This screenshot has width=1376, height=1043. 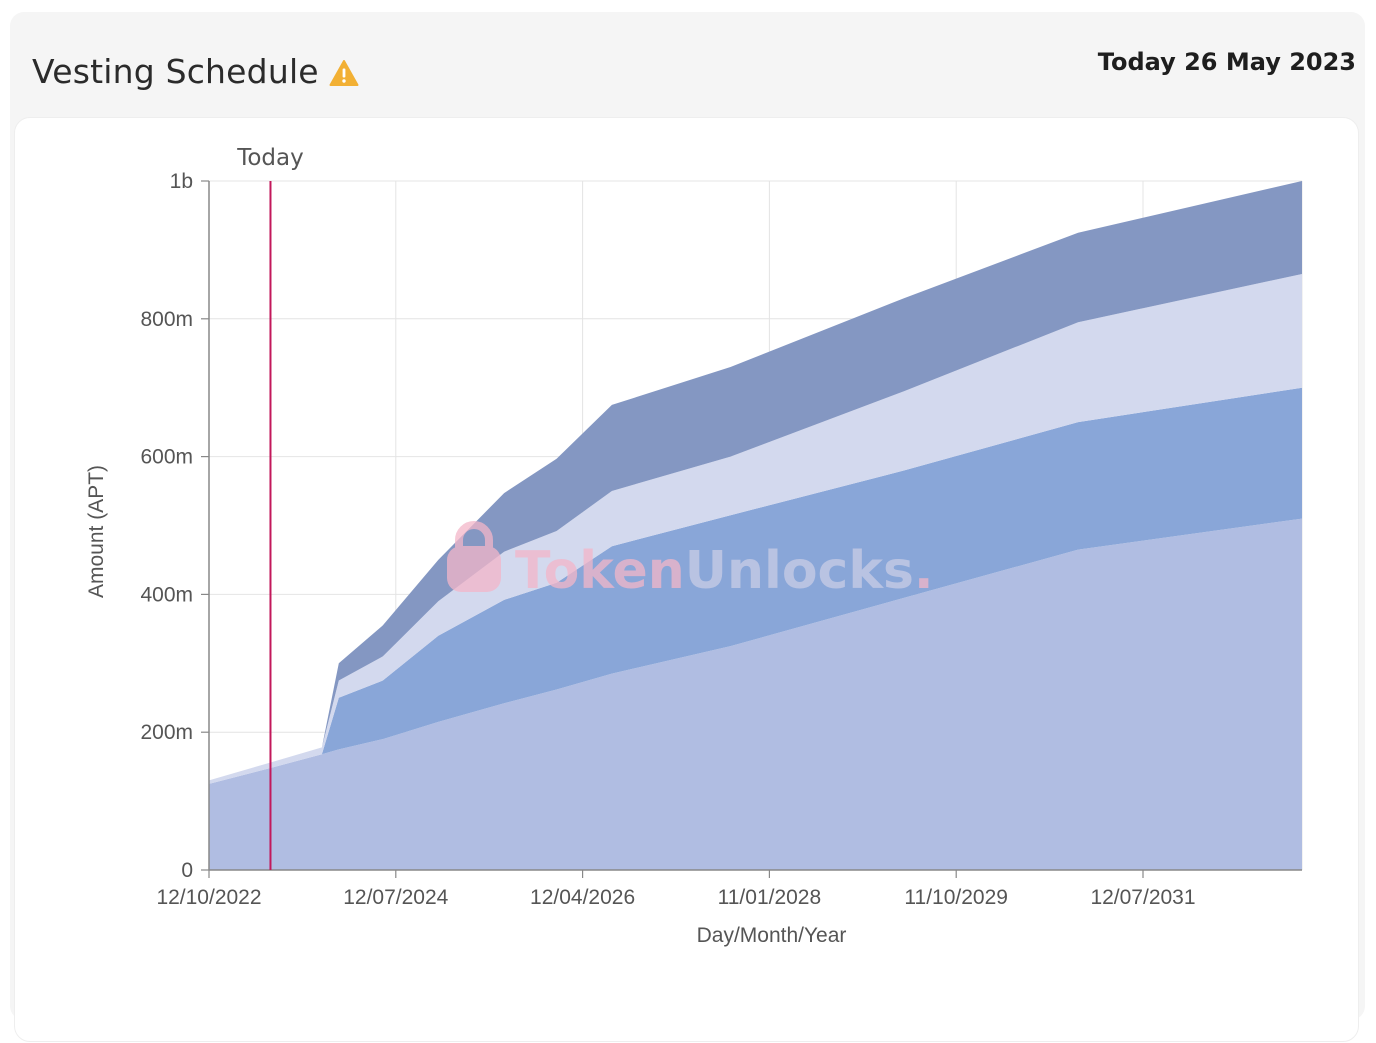 What do you see at coordinates (270, 158) in the screenshot?
I see `today-marker-label: Today` at bounding box center [270, 158].